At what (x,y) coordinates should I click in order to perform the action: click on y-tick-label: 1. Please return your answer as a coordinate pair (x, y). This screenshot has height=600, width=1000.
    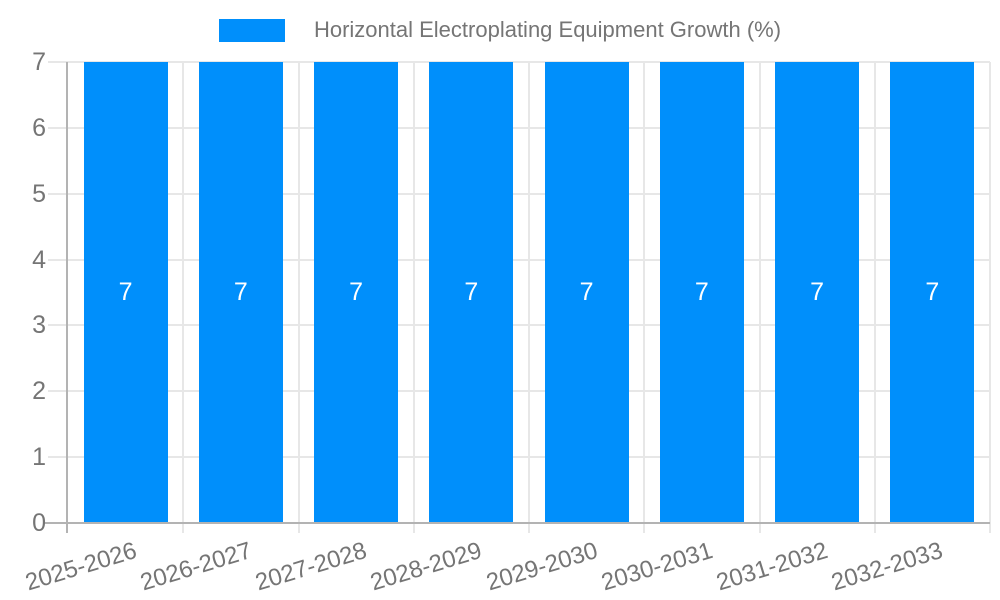
    Looking at the image, I should click on (39, 457).